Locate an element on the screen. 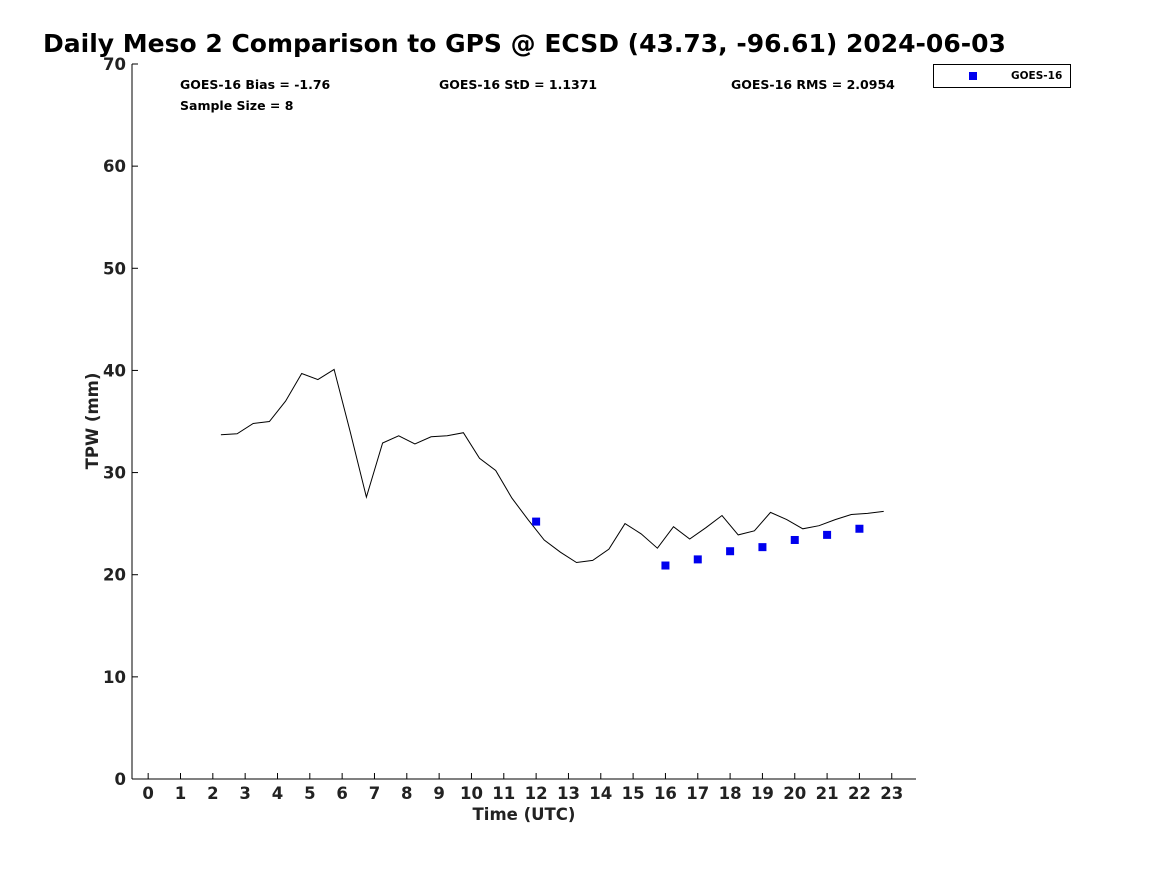 The width and height of the screenshot is (1167, 875). legend: GOES-16 is located at coordinates (1002, 76).